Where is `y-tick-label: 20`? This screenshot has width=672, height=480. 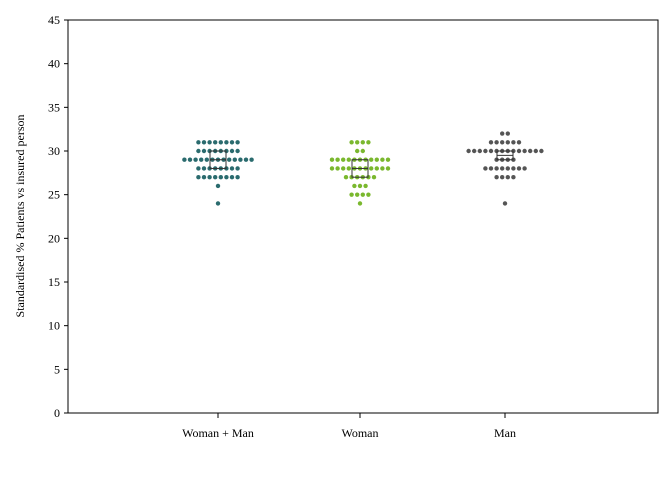 y-tick-label: 20 is located at coordinates (54, 238).